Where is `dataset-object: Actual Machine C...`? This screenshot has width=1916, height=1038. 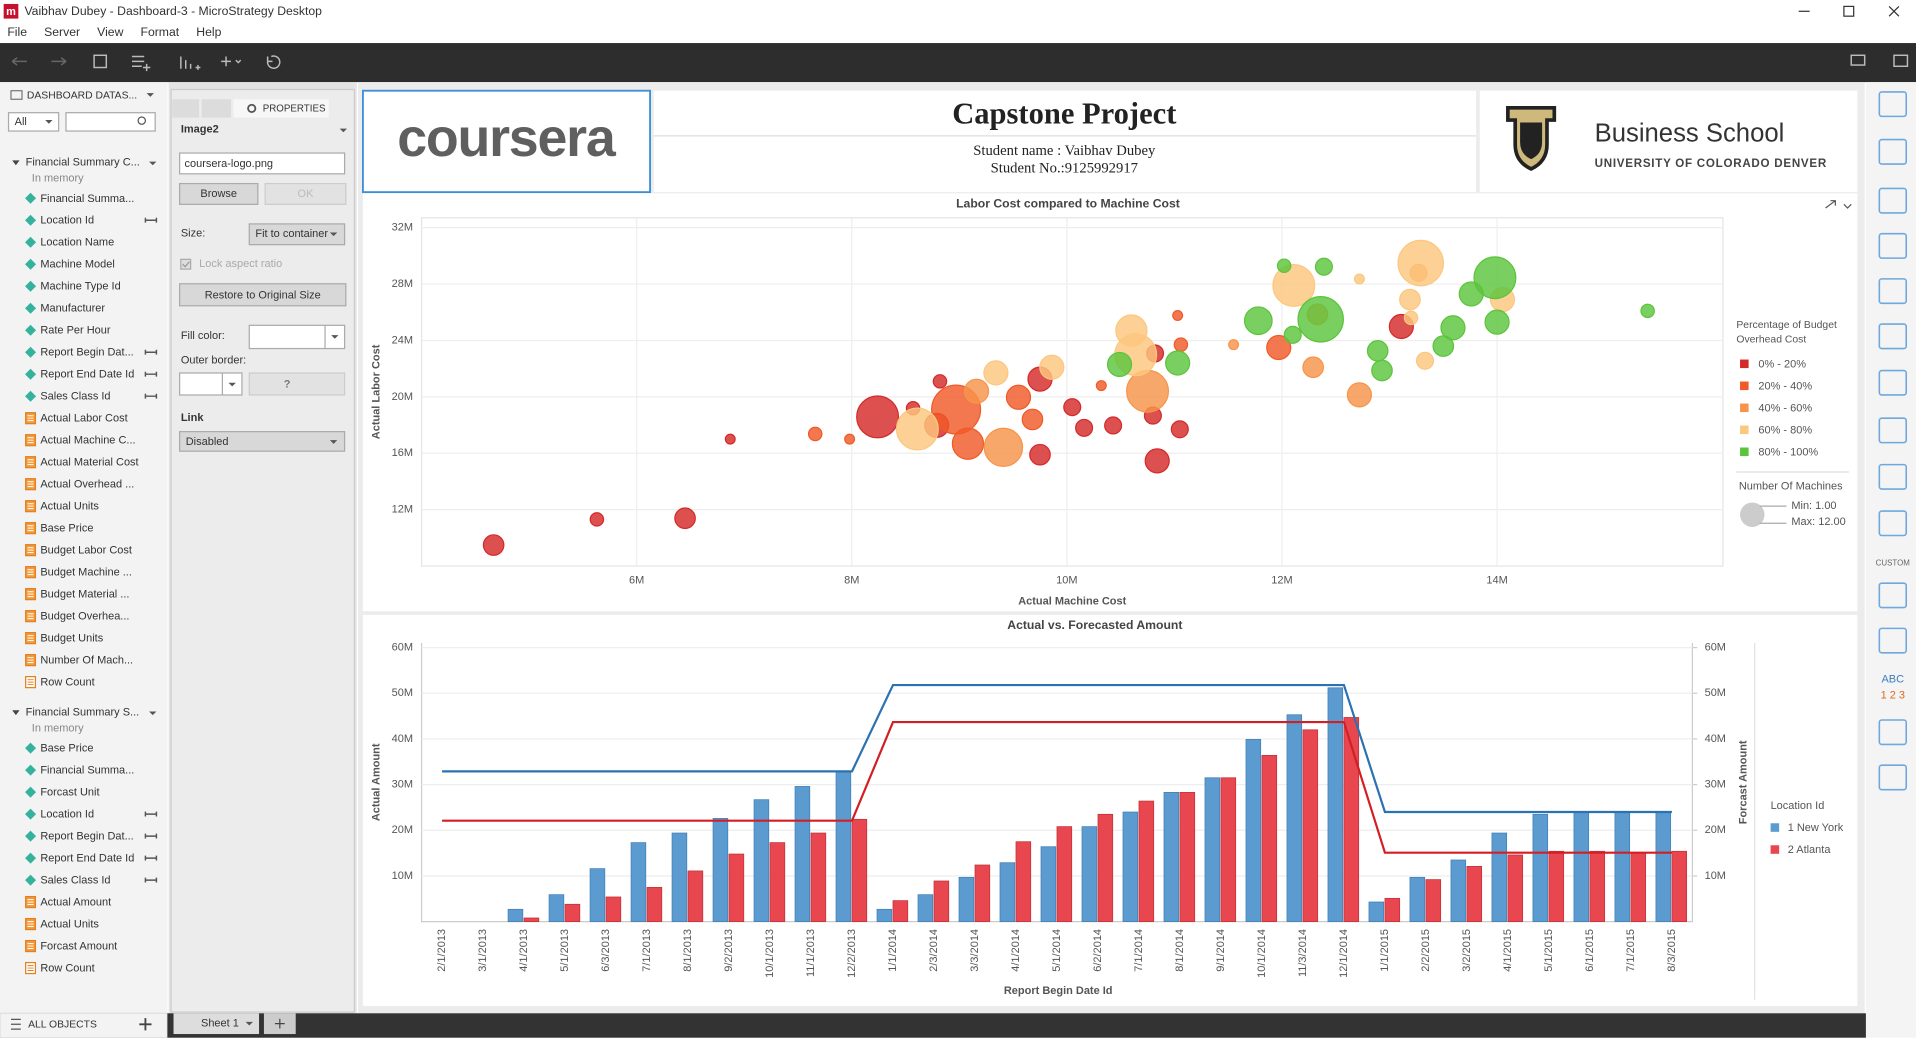
dataset-object: Actual Machine C... is located at coordinates (87, 441).